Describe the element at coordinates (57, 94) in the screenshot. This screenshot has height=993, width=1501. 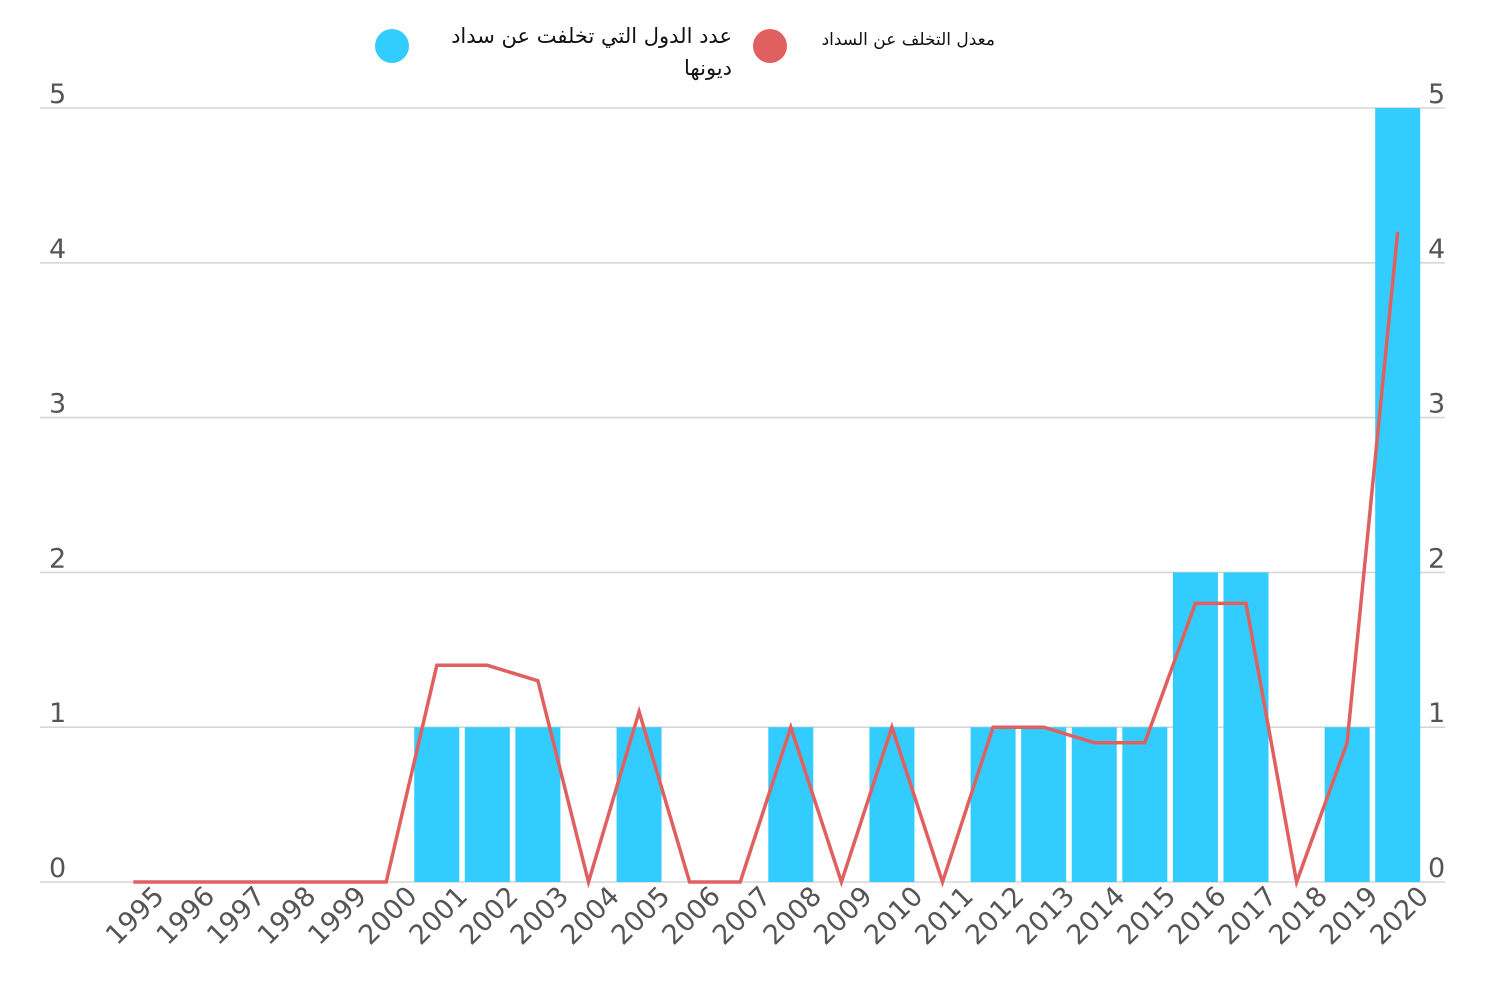
I see `left-axis-tick-label: 5` at that location.